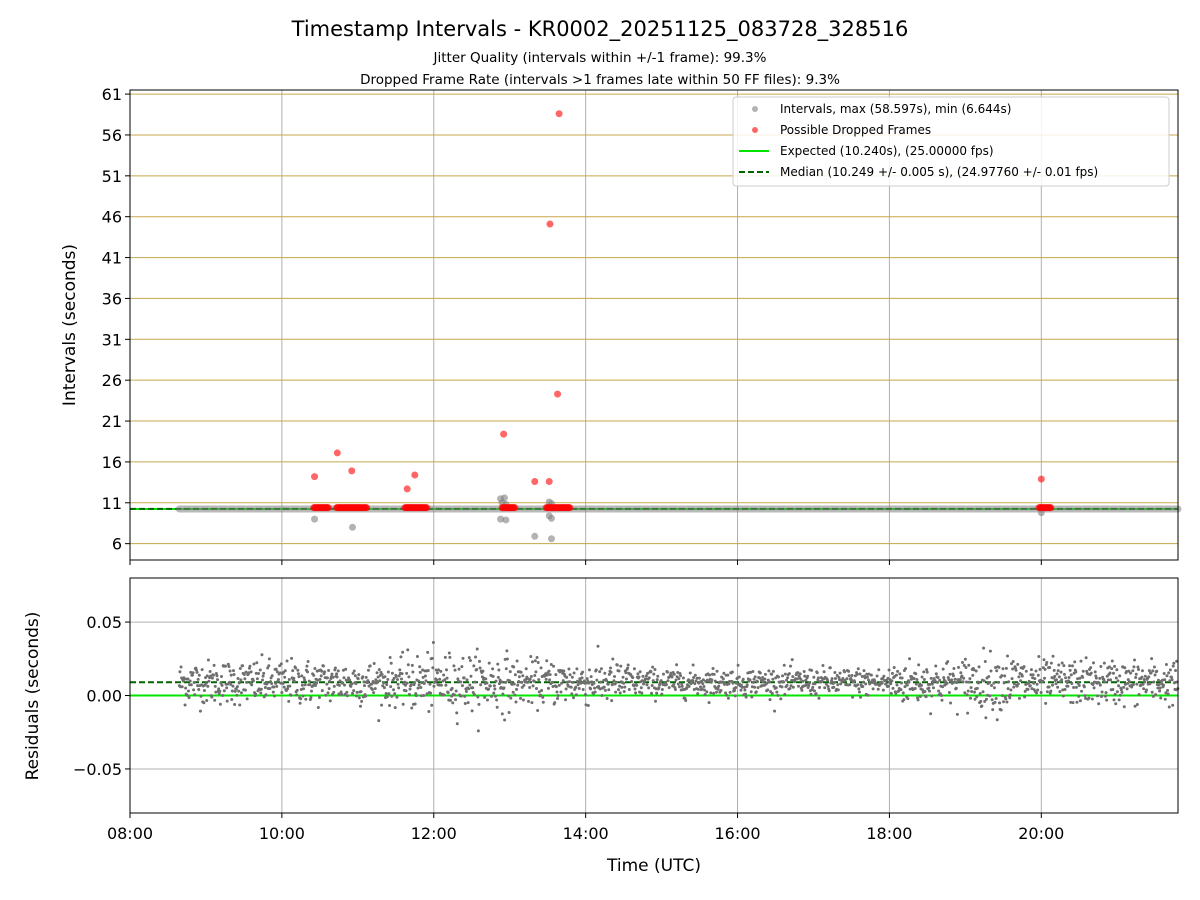  Describe the element at coordinates (112, 94) in the screenshot. I see `top-y-tick-label: 61` at that location.